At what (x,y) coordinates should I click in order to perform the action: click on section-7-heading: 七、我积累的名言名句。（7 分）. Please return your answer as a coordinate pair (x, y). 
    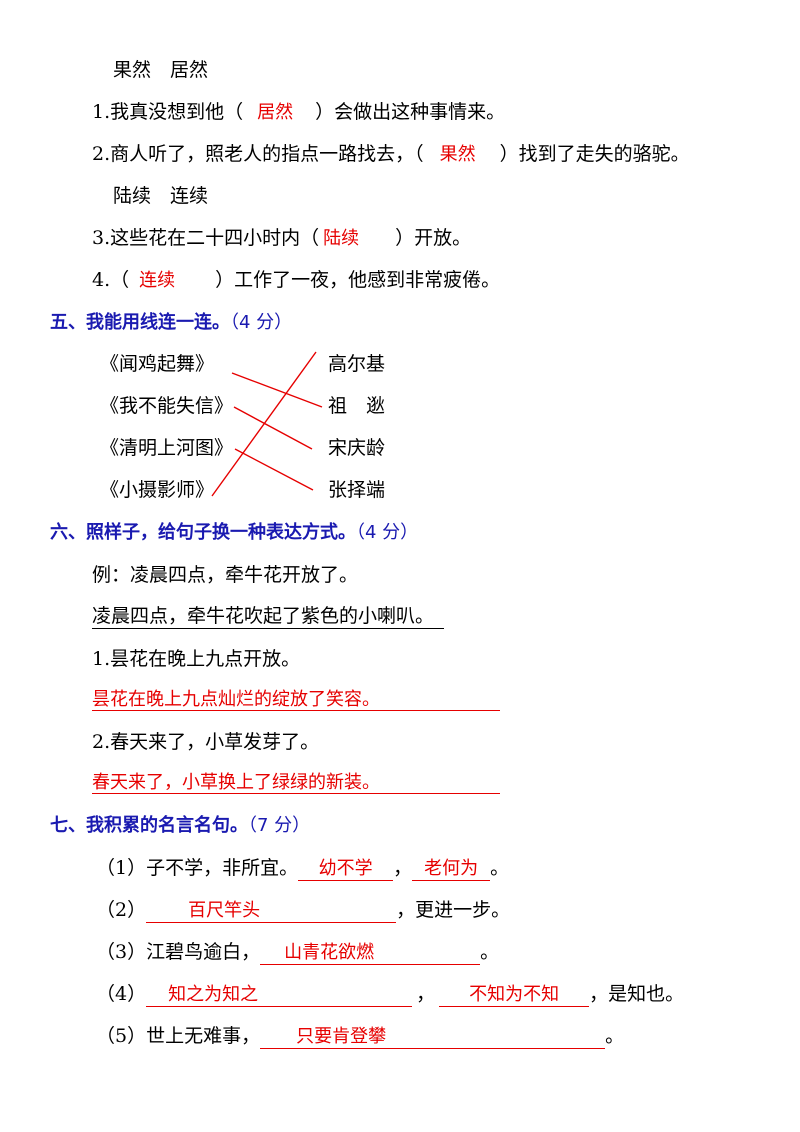
    Looking at the image, I should click on (180, 826).